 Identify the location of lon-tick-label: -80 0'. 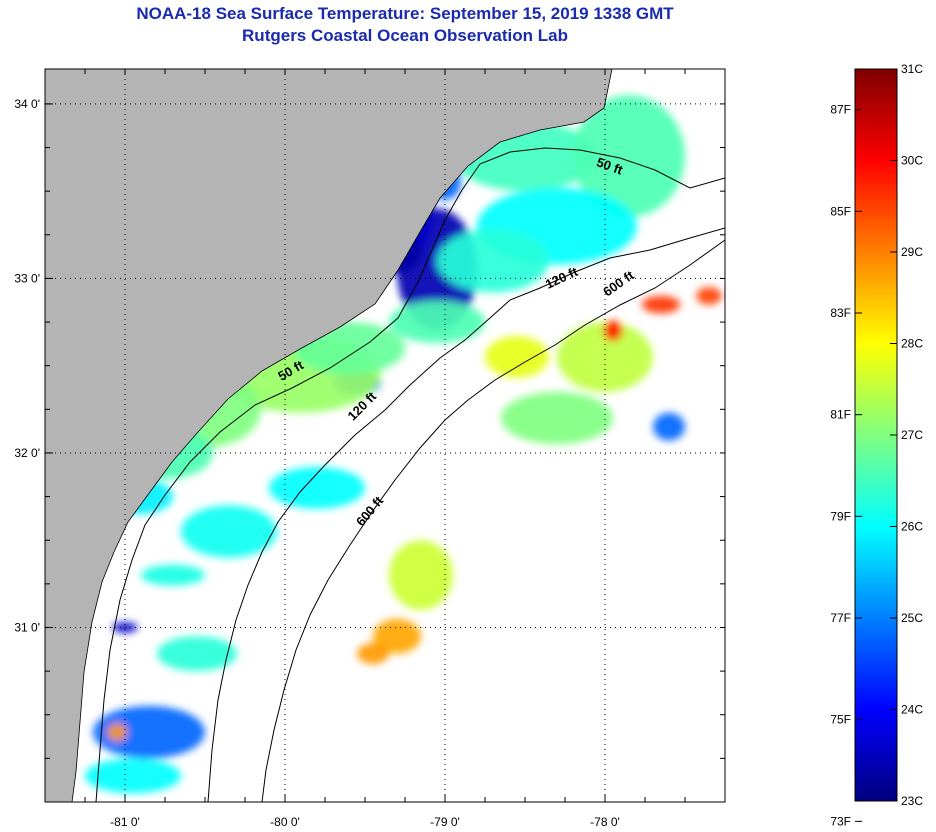
(285, 822).